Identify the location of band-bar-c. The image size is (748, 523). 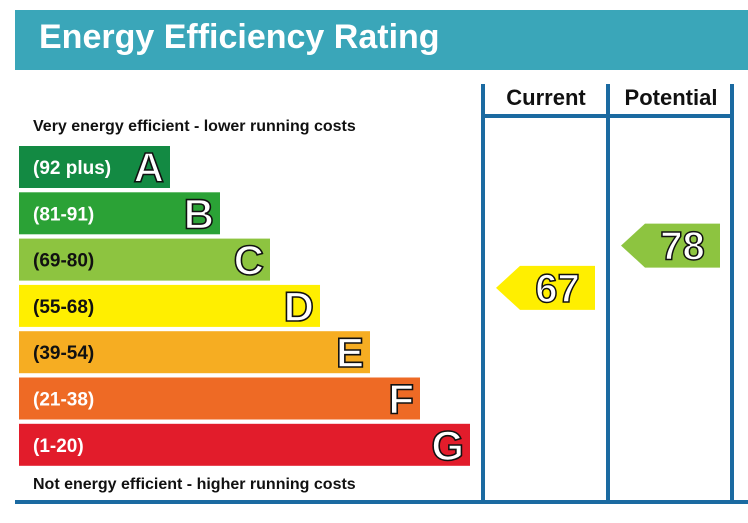
(144, 259).